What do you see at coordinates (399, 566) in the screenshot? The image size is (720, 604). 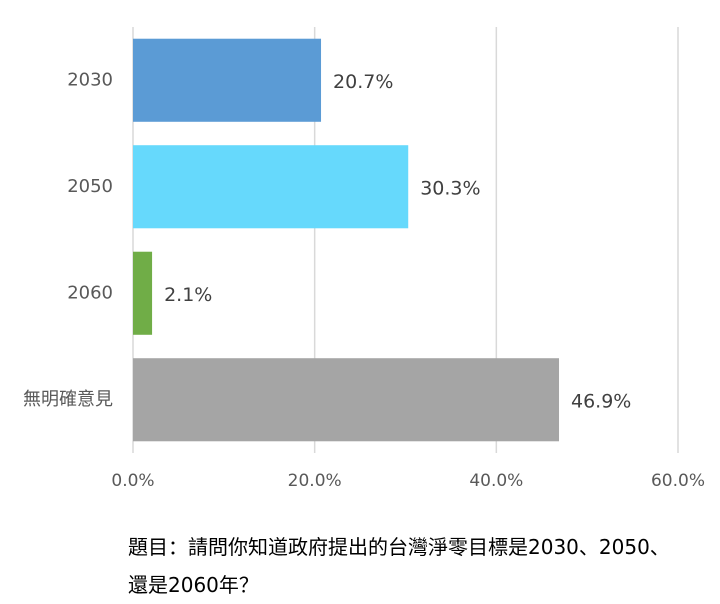 I see `caption: 題目：請問你知道政府提出的台灣淨零目標是2030、2050、還是2060年？` at bounding box center [399, 566].